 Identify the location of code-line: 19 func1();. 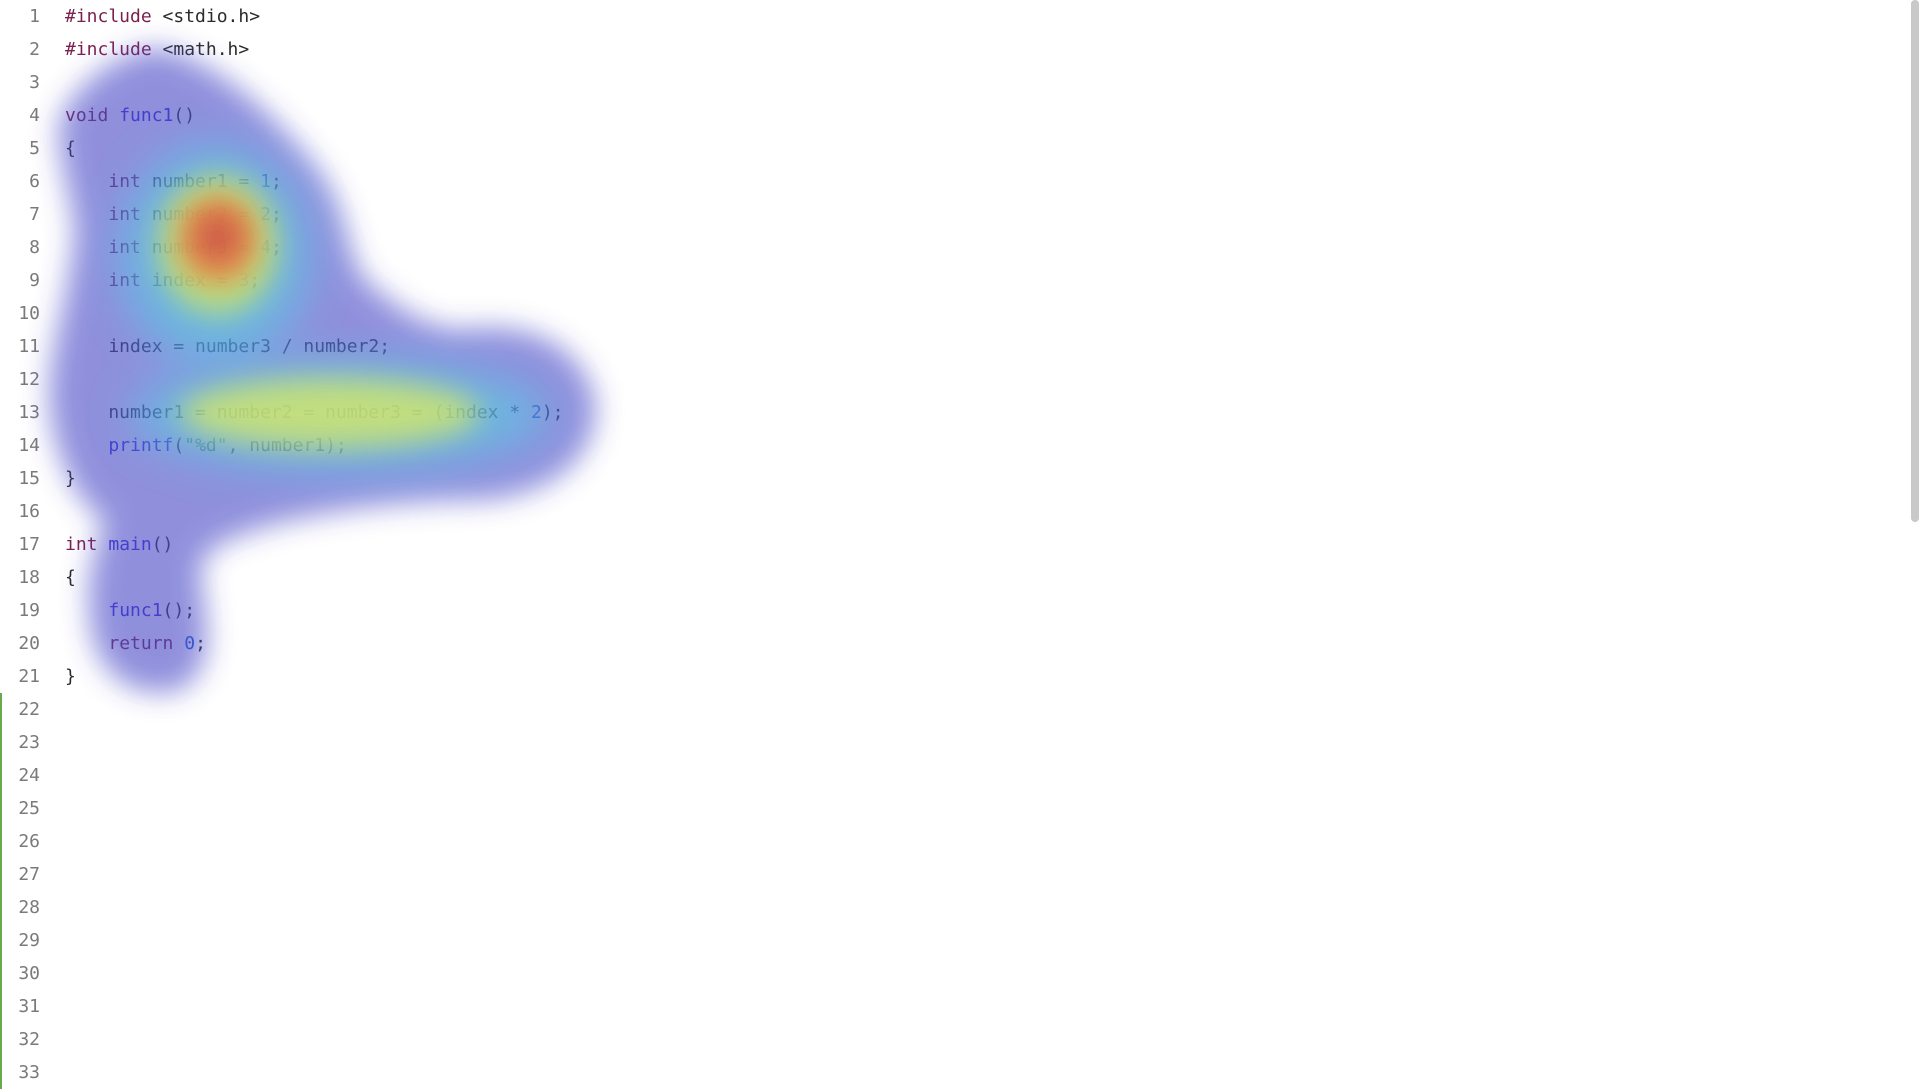
(955, 610).